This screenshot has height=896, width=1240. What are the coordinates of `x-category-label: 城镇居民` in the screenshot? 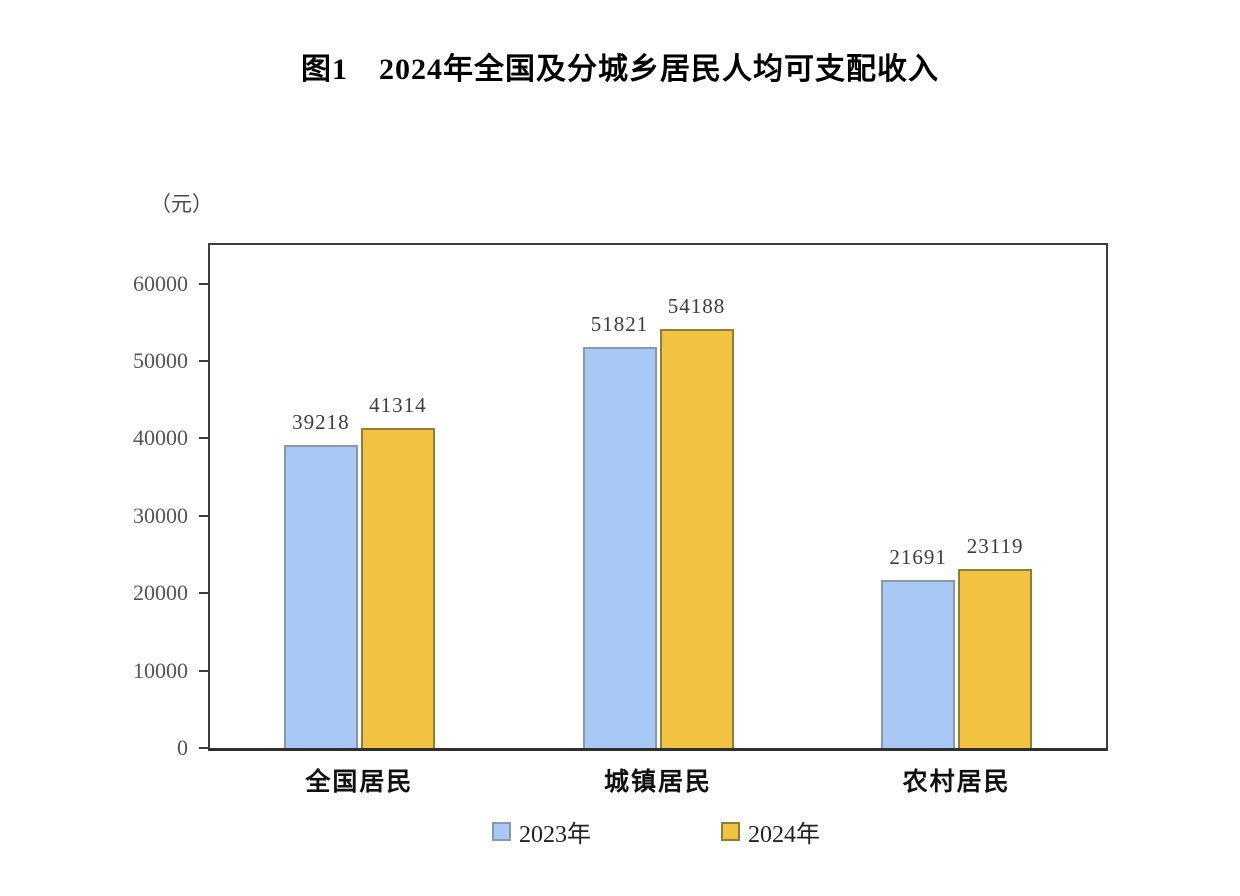 It's located at (658, 782).